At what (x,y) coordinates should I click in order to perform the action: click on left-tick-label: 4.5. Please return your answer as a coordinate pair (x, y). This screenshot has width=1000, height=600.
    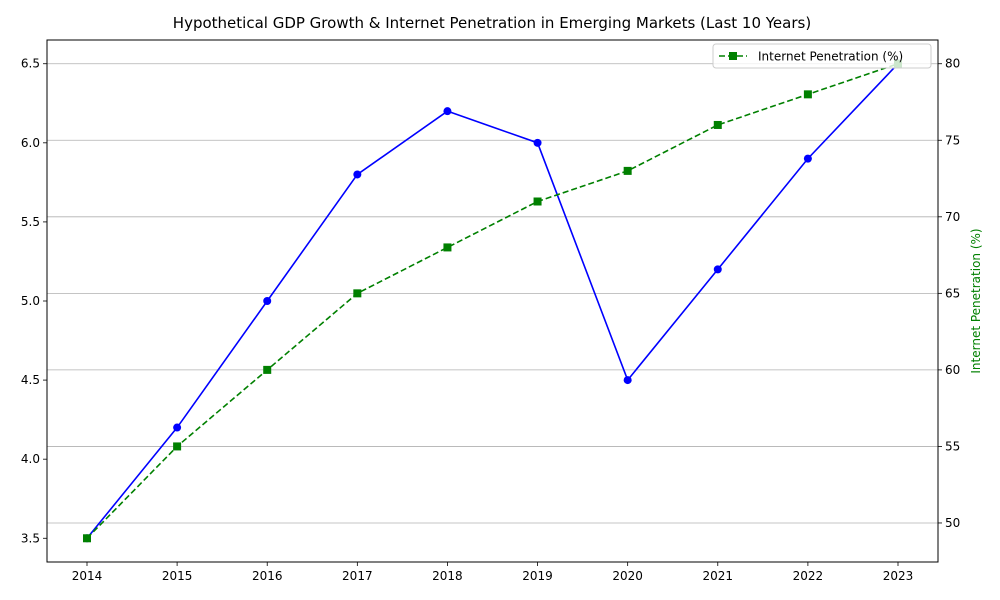
    Looking at the image, I should click on (30, 380).